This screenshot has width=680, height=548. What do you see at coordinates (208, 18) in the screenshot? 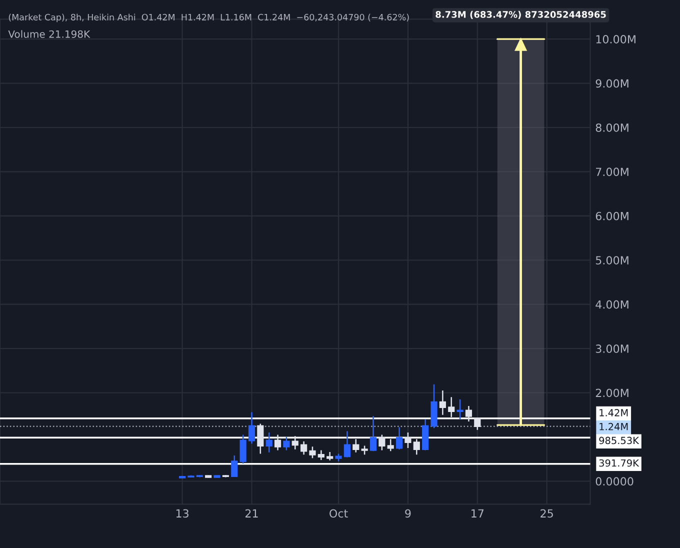
I see `chart-title: (Market Cap), 8h, Heikin Ashi O1.42M H1.42M L1.16M C1.24M −60,243.04790 (−4.62%)` at bounding box center [208, 18].